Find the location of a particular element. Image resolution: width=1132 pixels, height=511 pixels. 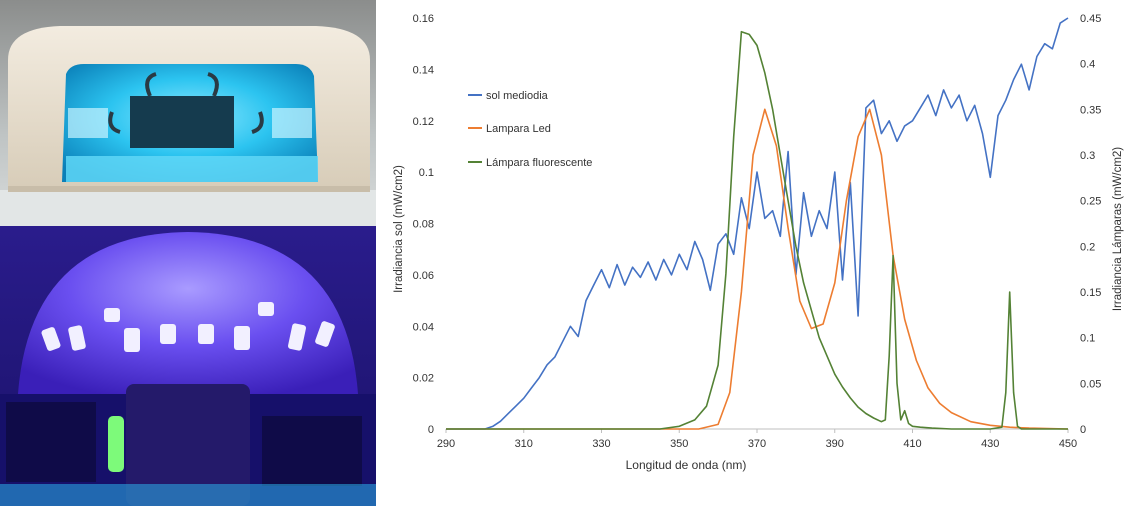

x-tick-label: 370 is located at coordinates (757, 444).